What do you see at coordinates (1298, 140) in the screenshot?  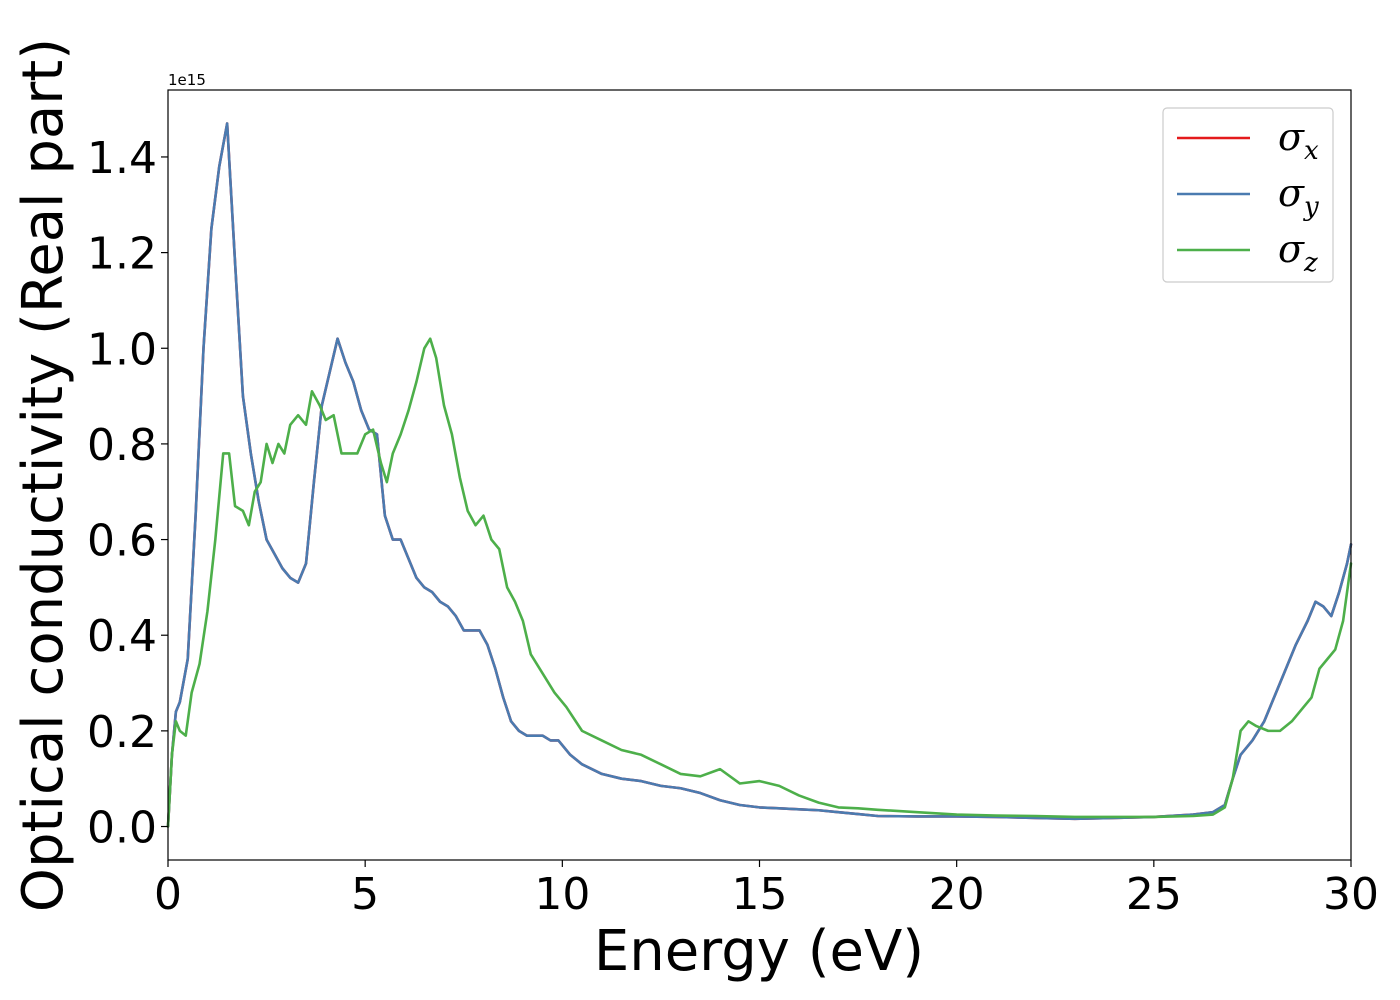 I see `legend-label-x: σx` at bounding box center [1298, 140].